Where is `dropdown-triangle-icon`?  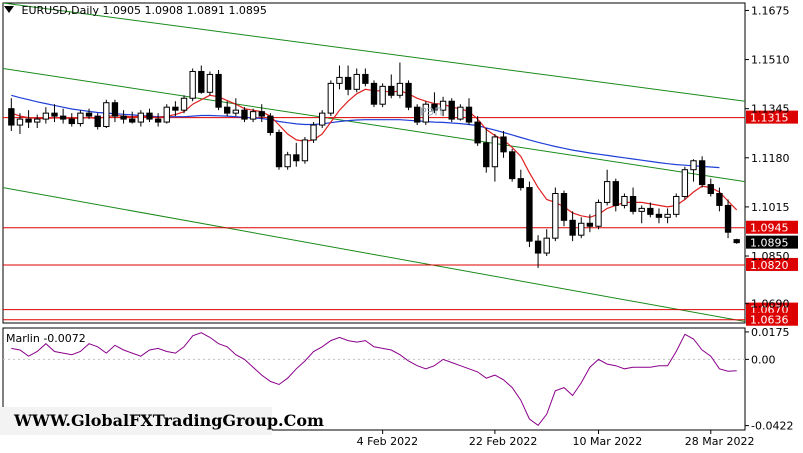 dropdown-triangle-icon is located at coordinates (9, 9).